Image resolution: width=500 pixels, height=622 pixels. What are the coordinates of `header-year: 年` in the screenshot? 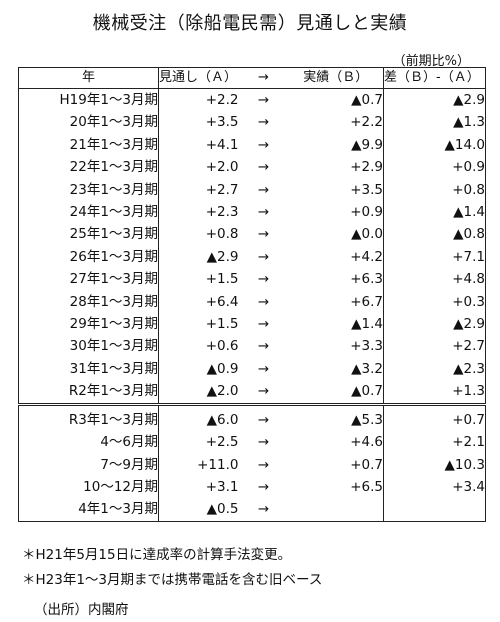 It's located at (88, 78).